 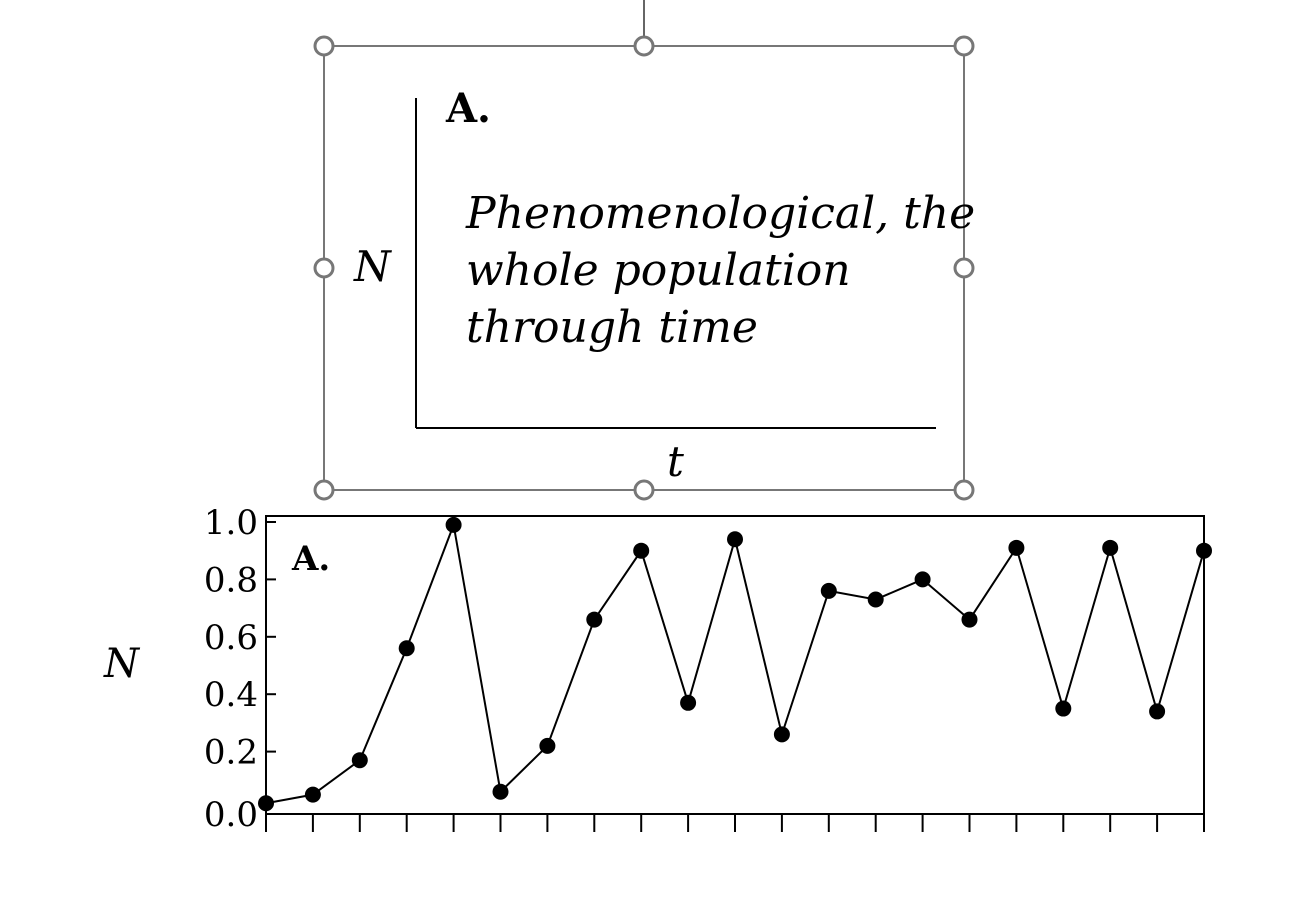 What do you see at coordinates (231, 580) in the screenshot?
I see `y-tick-label: 0.8` at bounding box center [231, 580].